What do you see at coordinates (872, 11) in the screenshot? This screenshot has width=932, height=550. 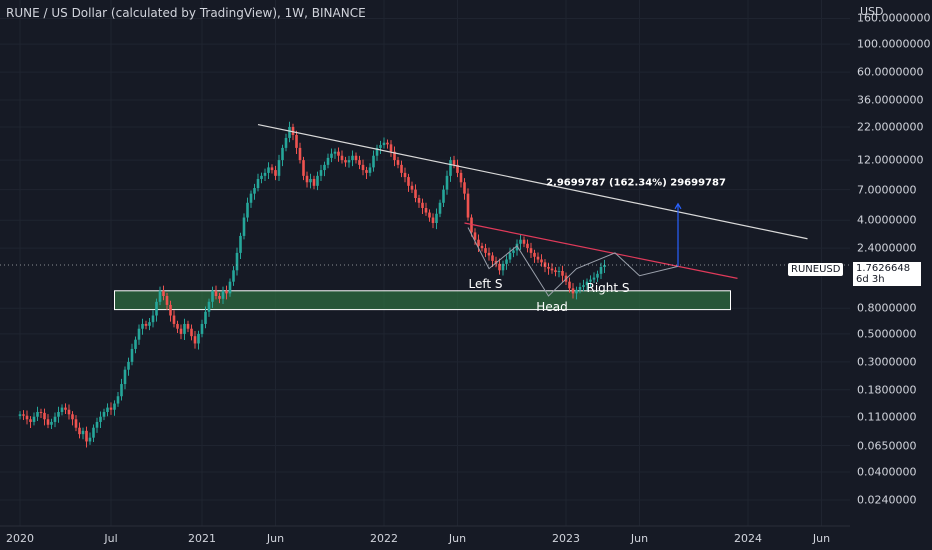 I see `currency-label: USD` at bounding box center [872, 11].